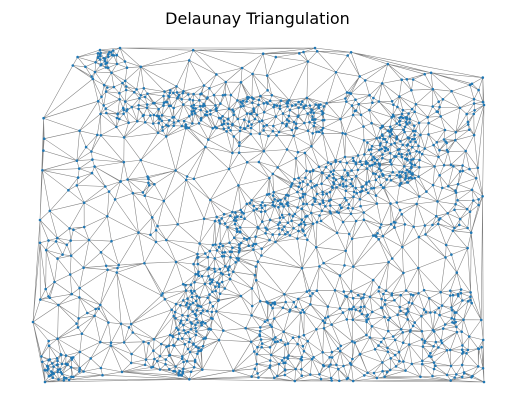 The width and height of the screenshot is (515, 411). What do you see at coordinates (257, 18) in the screenshot?
I see `chart-title: Delaunay Triangulation` at bounding box center [257, 18].